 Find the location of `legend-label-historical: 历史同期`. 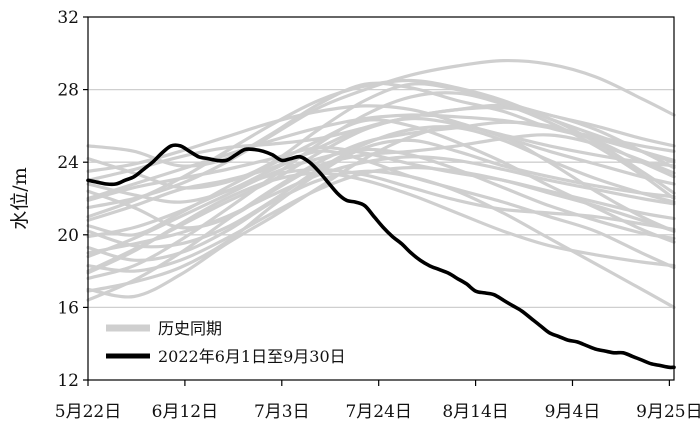

legend-label-historical: 历史同期 is located at coordinates (190, 328).